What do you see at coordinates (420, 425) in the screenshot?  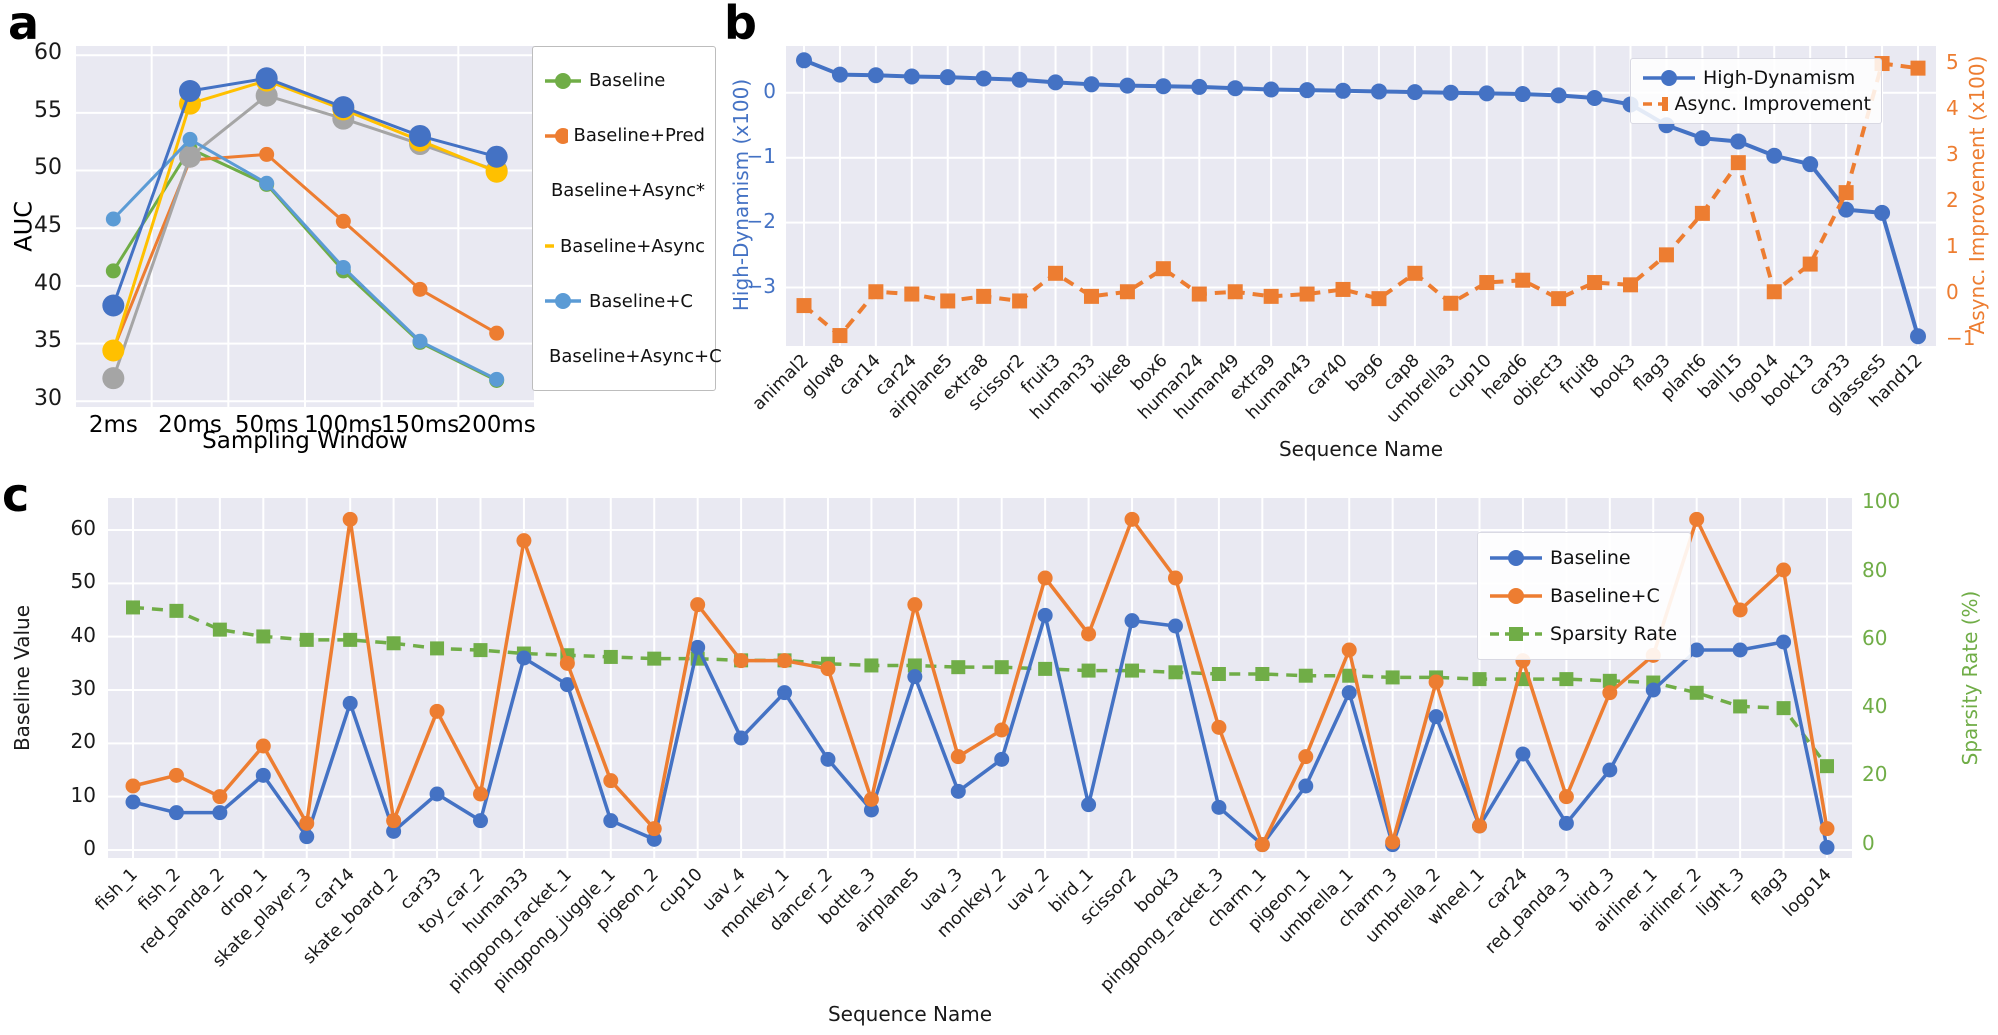 I see `tick-label-x: 150ms` at bounding box center [420, 425].